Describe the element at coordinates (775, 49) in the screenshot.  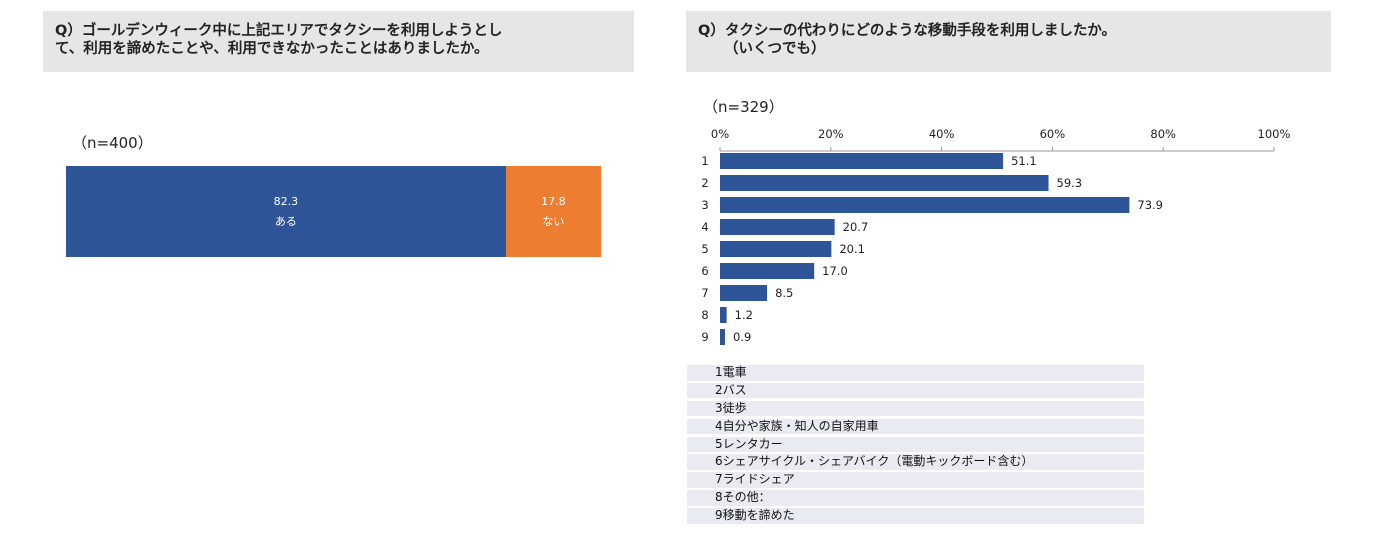
I see `right-question-line-2: （いくつでも）` at that location.